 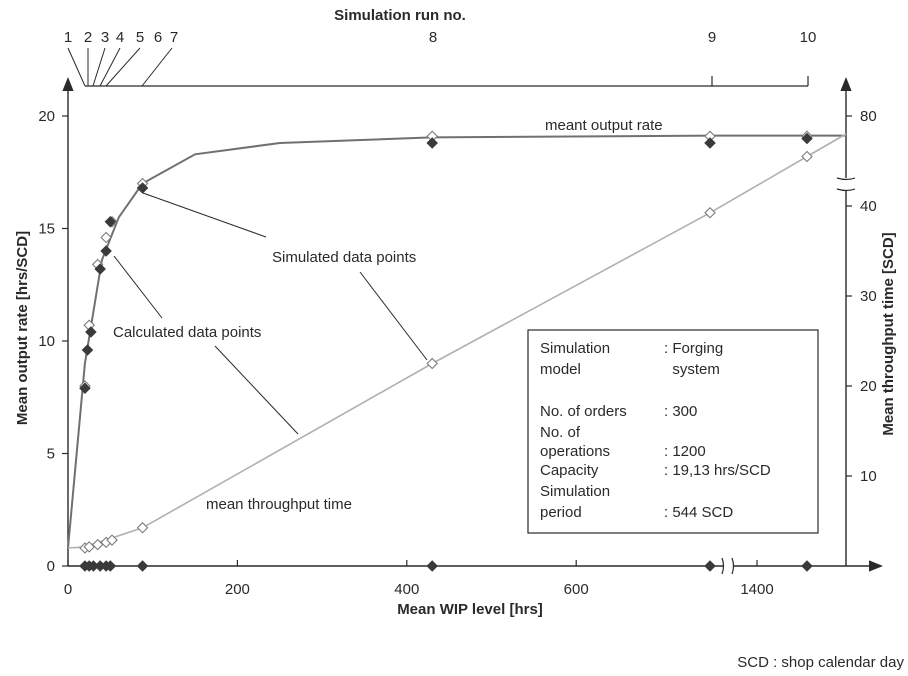 What do you see at coordinates (237, 589) in the screenshot?
I see `x-tick-label: 200` at bounding box center [237, 589].